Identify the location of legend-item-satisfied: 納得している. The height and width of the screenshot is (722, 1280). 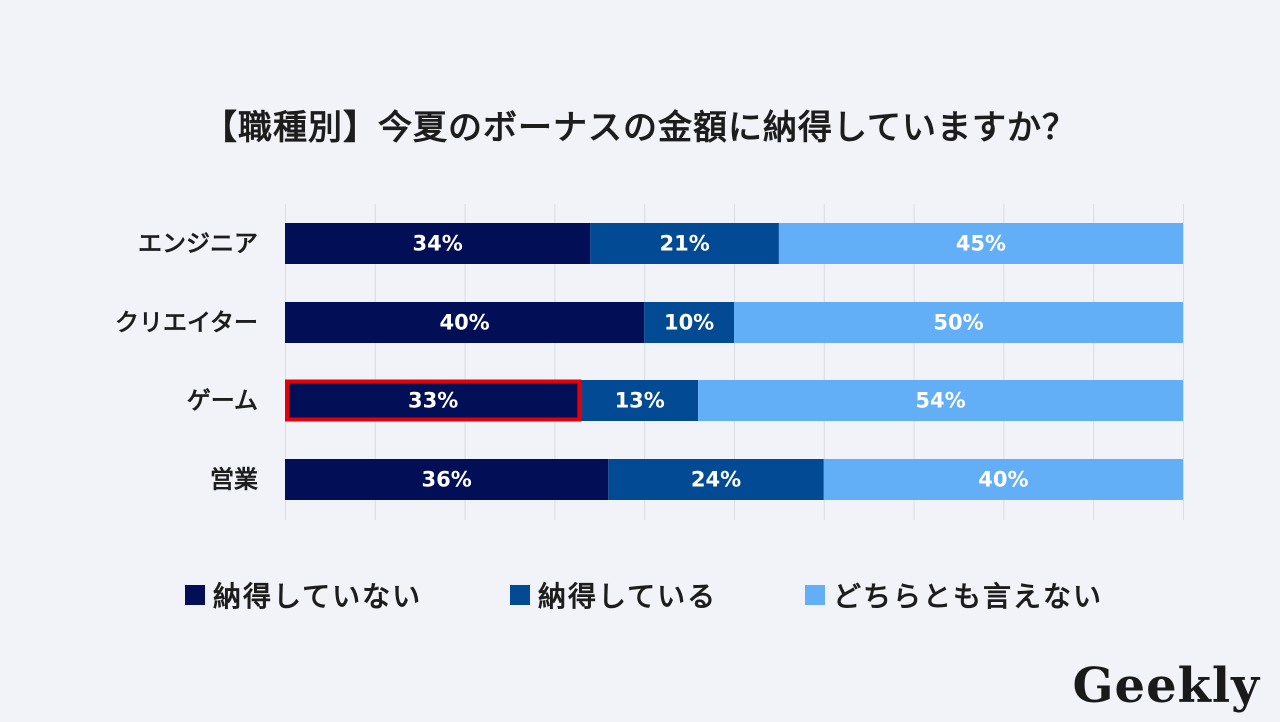
(613, 595).